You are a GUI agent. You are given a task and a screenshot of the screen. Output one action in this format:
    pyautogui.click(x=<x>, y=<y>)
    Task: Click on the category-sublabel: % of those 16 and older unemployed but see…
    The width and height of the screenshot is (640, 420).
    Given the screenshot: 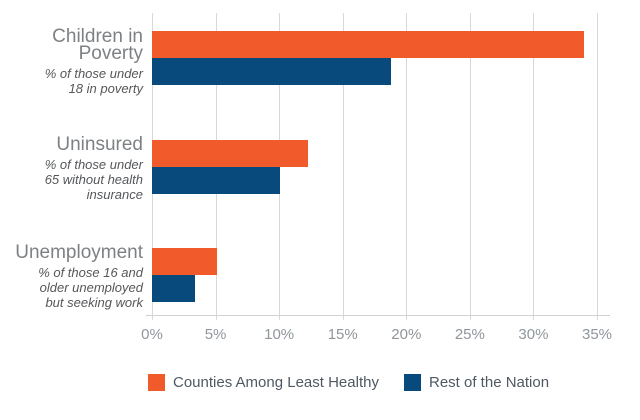 What is the action you would take?
    pyautogui.click(x=71, y=287)
    